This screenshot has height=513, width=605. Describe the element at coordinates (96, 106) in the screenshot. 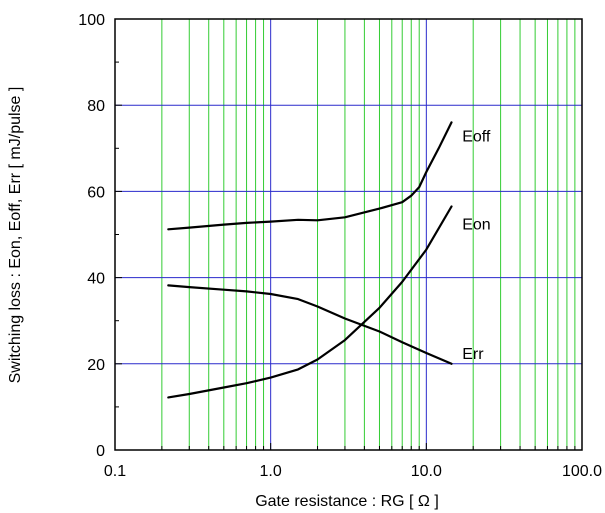

I see `y-tick-label: 80` at that location.